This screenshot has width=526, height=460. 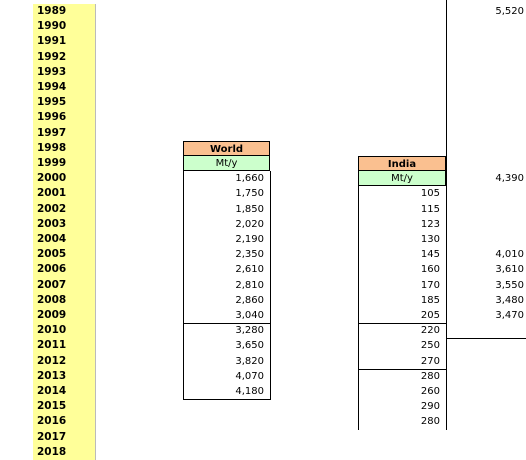 I want to click on year-cell: 2006, so click(x=52, y=269).